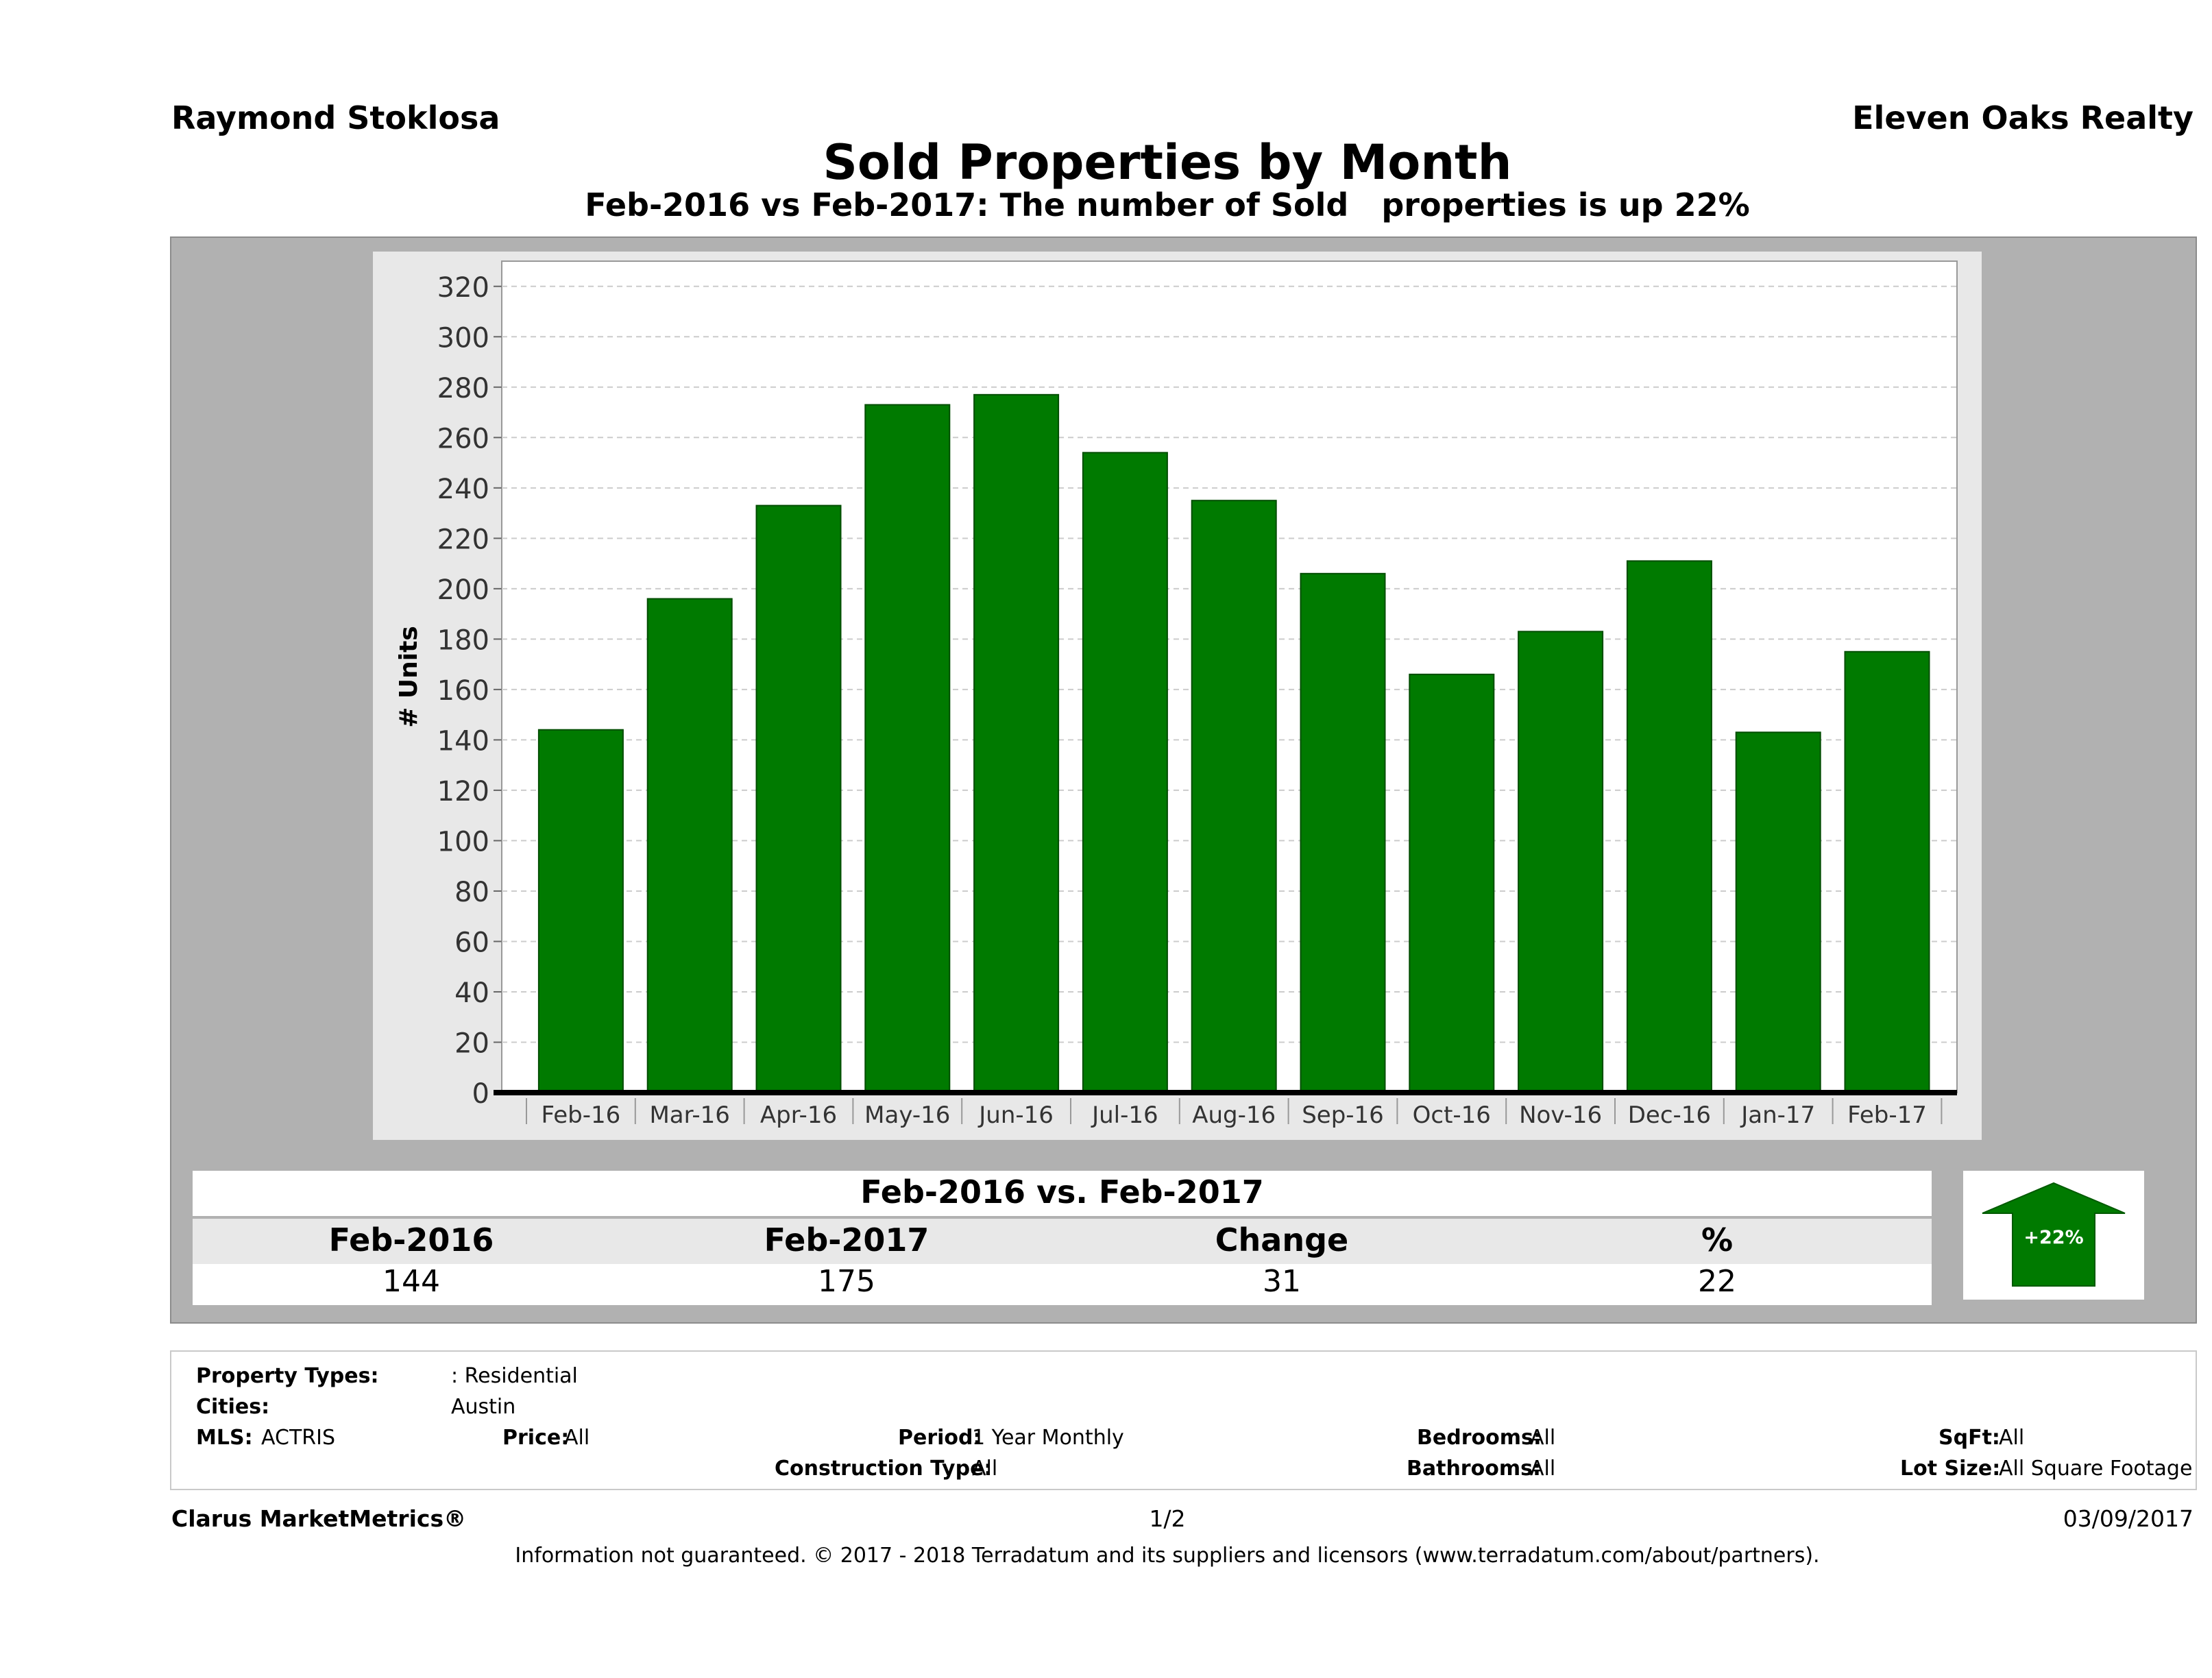 The width and height of the screenshot is (2212, 1678). I want to click on change-badge-label: +22%, so click(2053, 1237).